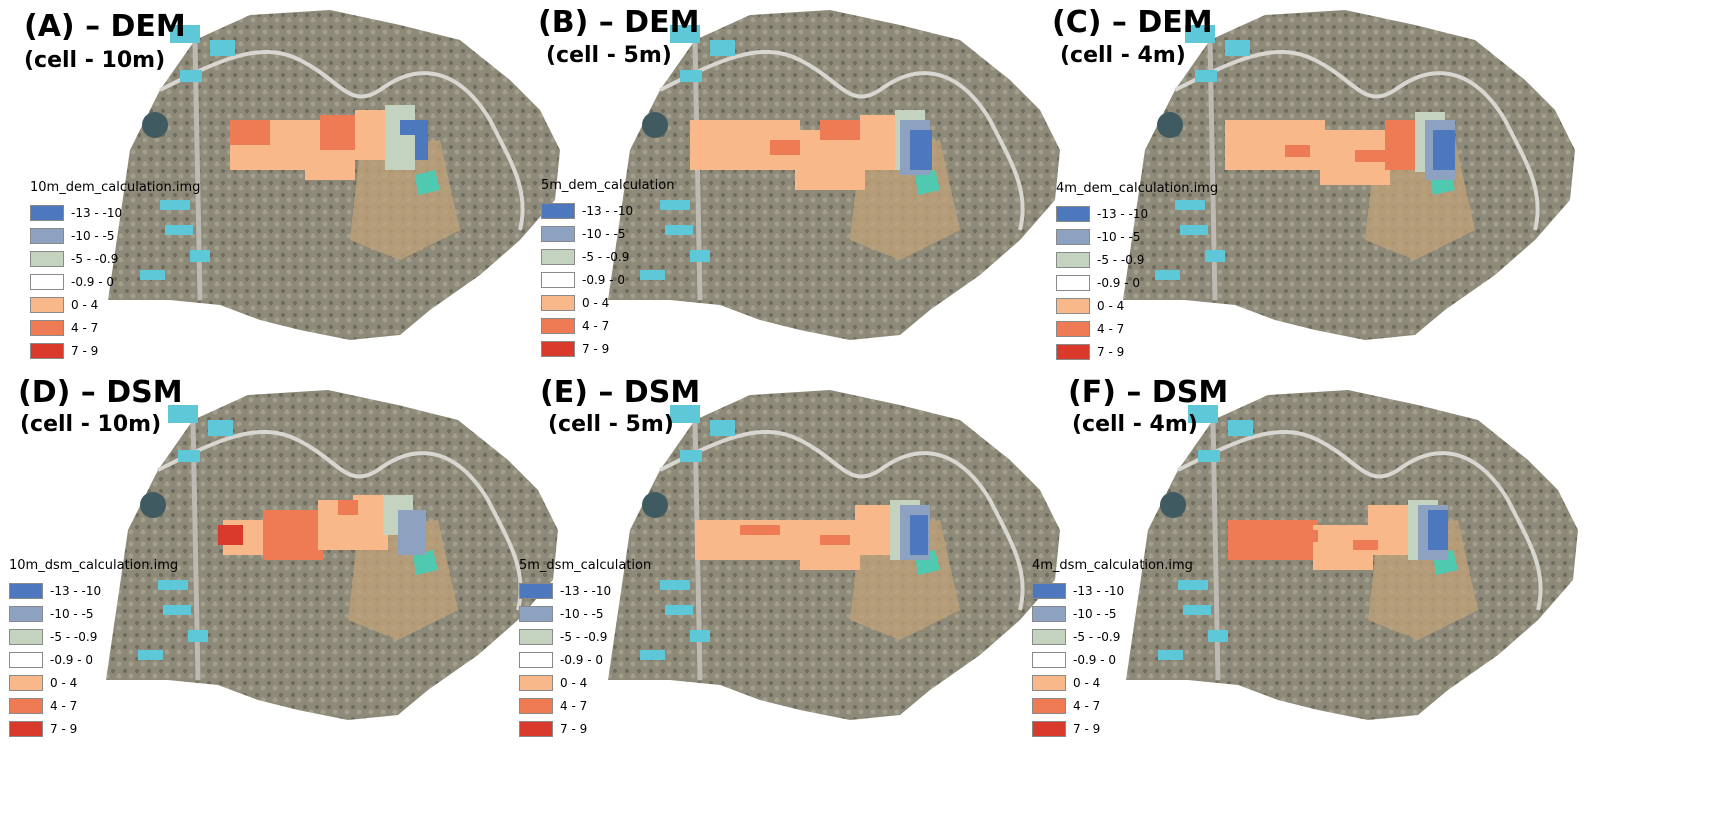 Image resolution: width=1719 pixels, height=819 pixels. I want to click on legend-title: 4m_dem_calculation.img, so click(1137, 188).